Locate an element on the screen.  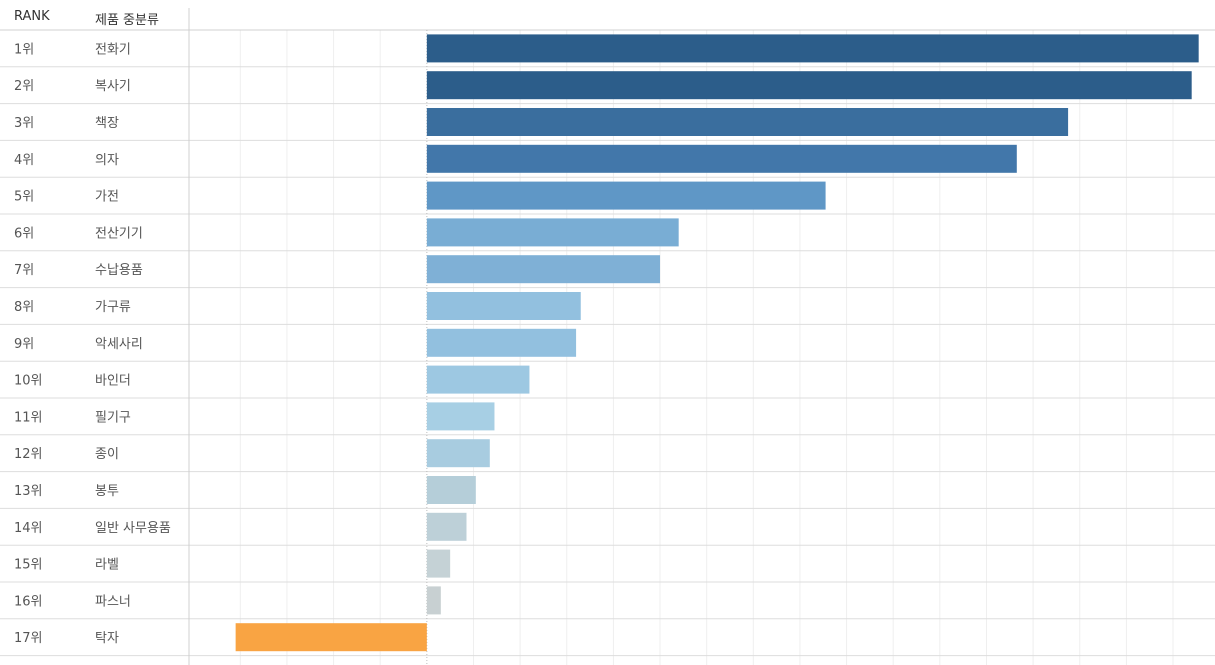
category-label: 가구류 is located at coordinates (113, 307).